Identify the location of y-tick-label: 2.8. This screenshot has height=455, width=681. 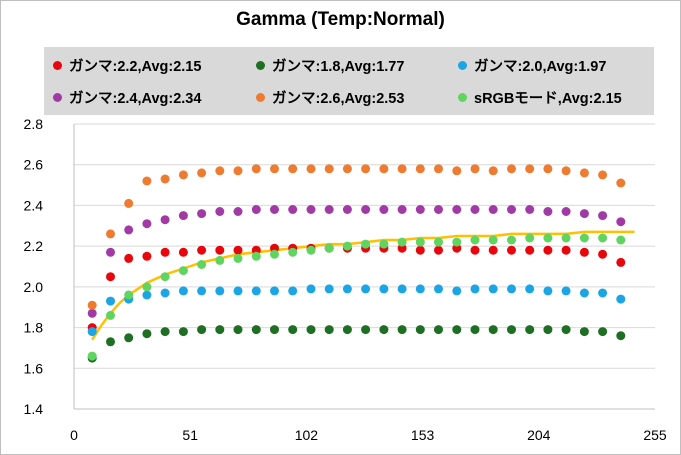
(34, 124).